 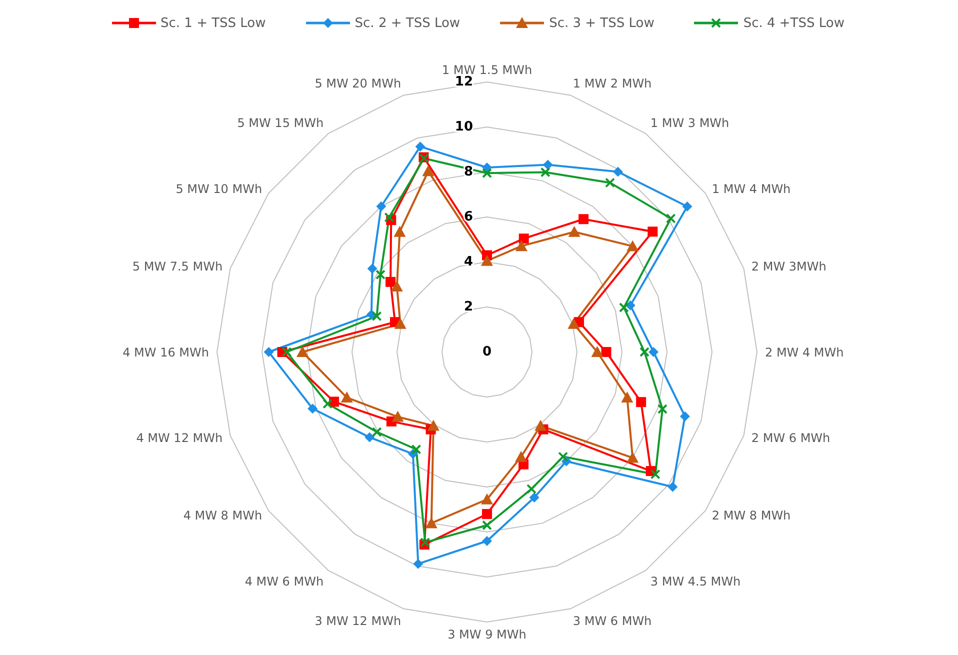 What do you see at coordinates (790, 438) in the screenshot?
I see `spoke-label: 2 MW 6 MWh` at bounding box center [790, 438].